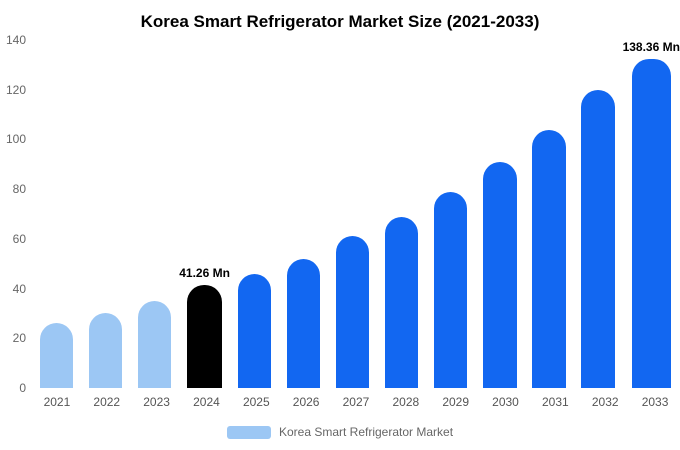  I want to click on y-axis: 0 20 40 60 80 100 120 140, so click(16, 214).